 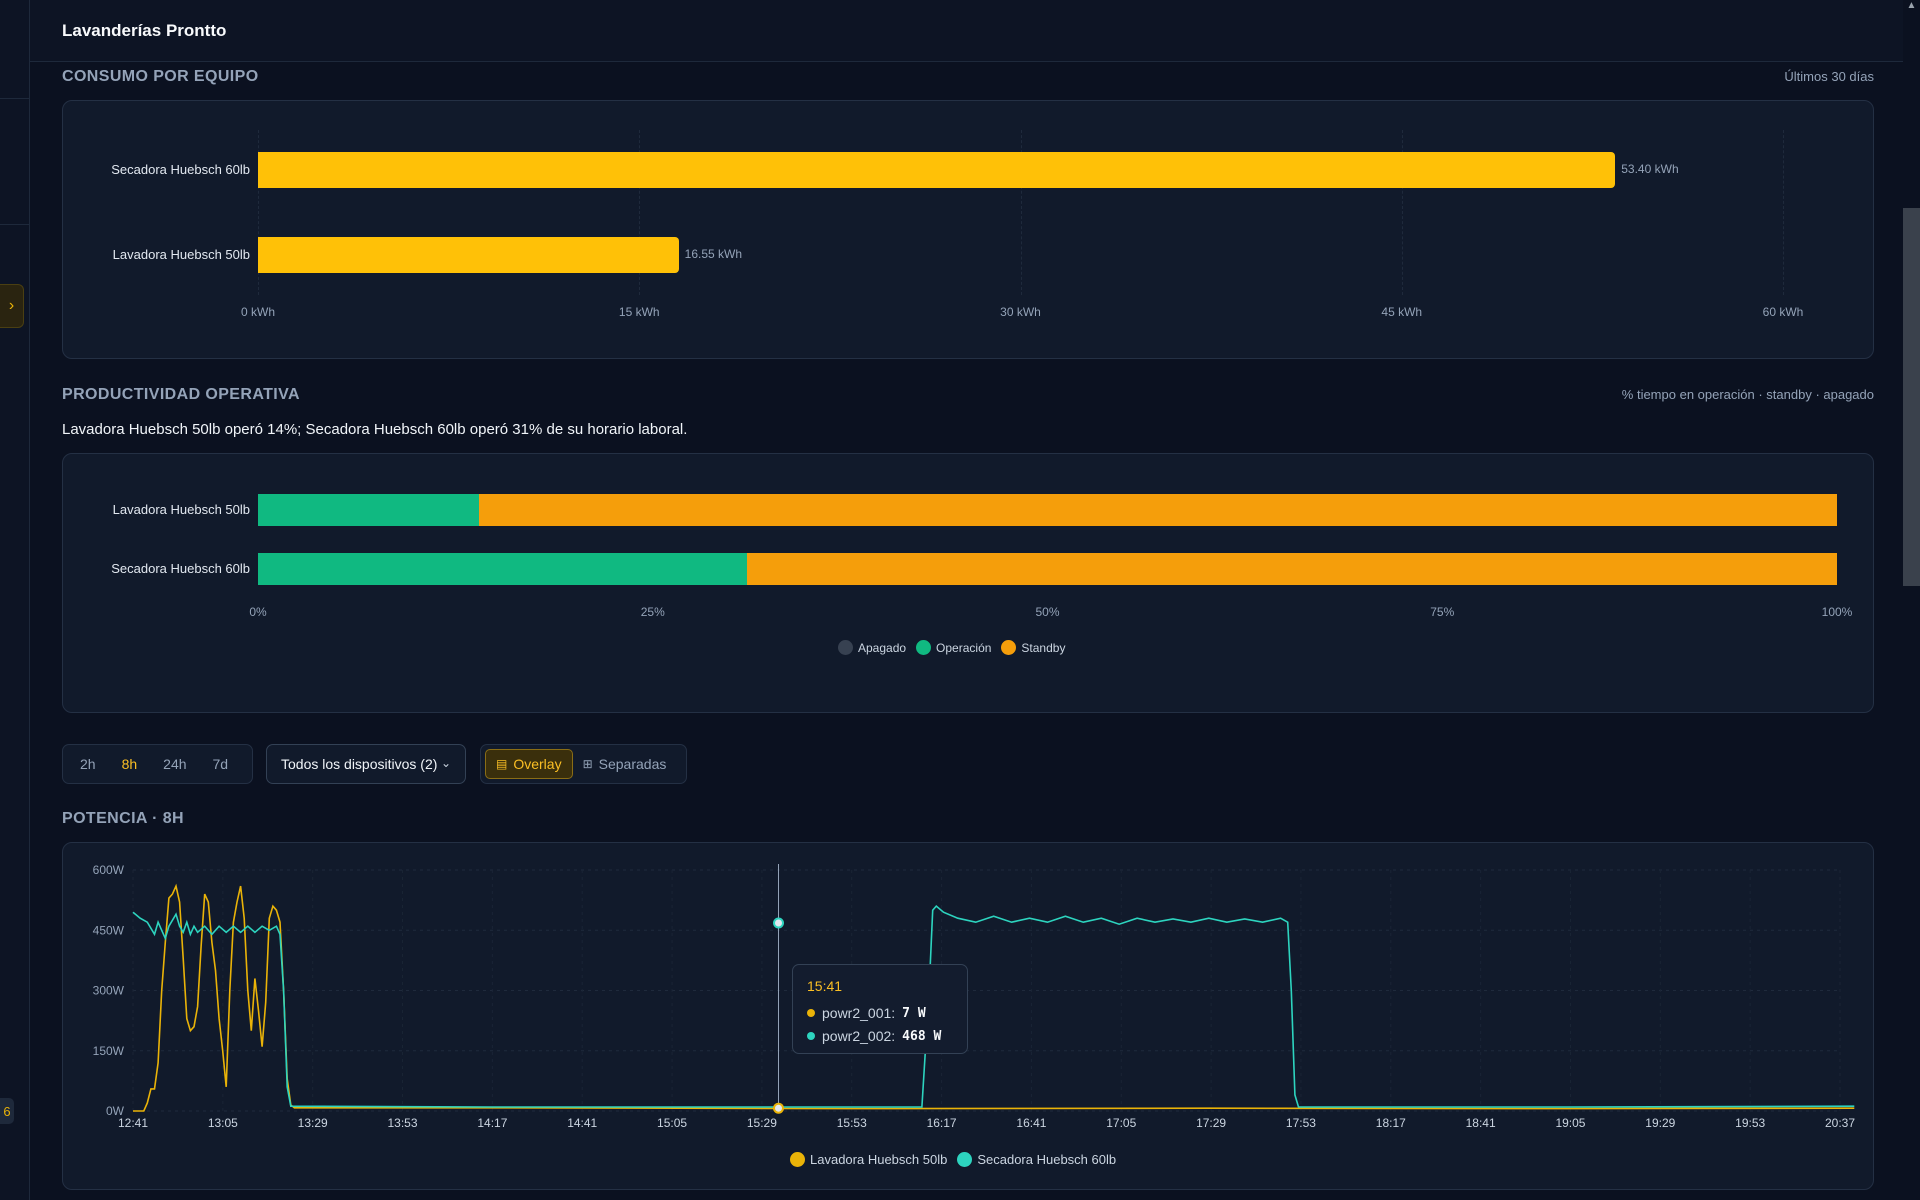 What do you see at coordinates (1047, 612) in the screenshot?
I see `x-tick-label: 50%` at bounding box center [1047, 612].